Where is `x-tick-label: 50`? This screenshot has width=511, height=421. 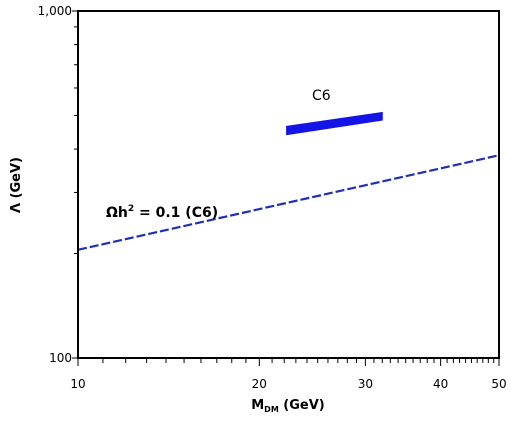
x-tick-label: 50 is located at coordinates (498, 384).